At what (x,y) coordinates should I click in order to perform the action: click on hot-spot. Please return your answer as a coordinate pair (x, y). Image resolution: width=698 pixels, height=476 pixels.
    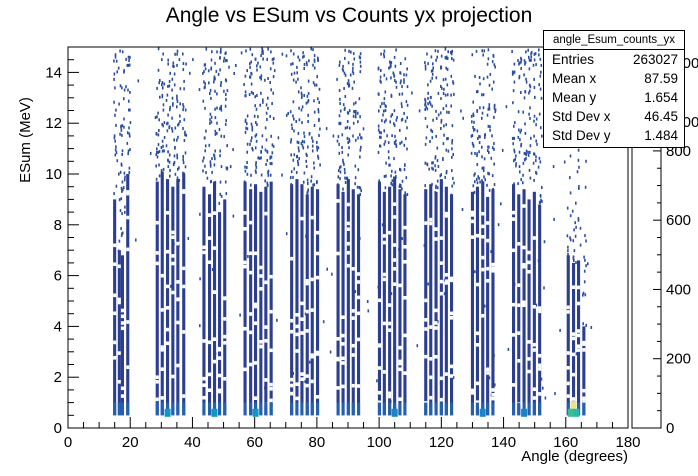
    Looking at the image, I should click on (524, 412).